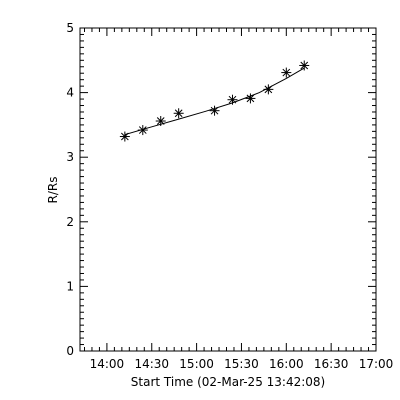 This screenshot has width=400, height=400. I want to click on x-tick-label: 14:00, so click(107, 364).